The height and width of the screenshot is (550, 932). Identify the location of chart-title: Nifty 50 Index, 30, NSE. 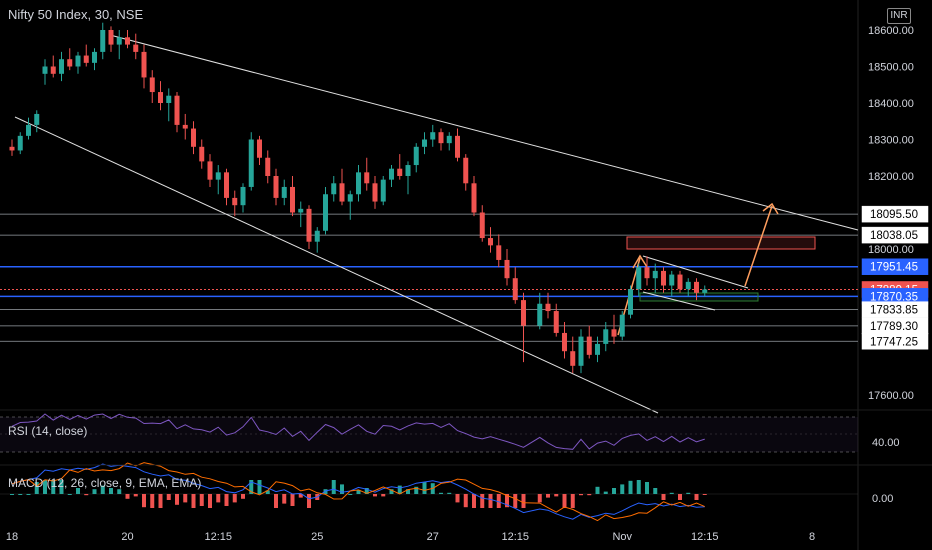
(76, 14).